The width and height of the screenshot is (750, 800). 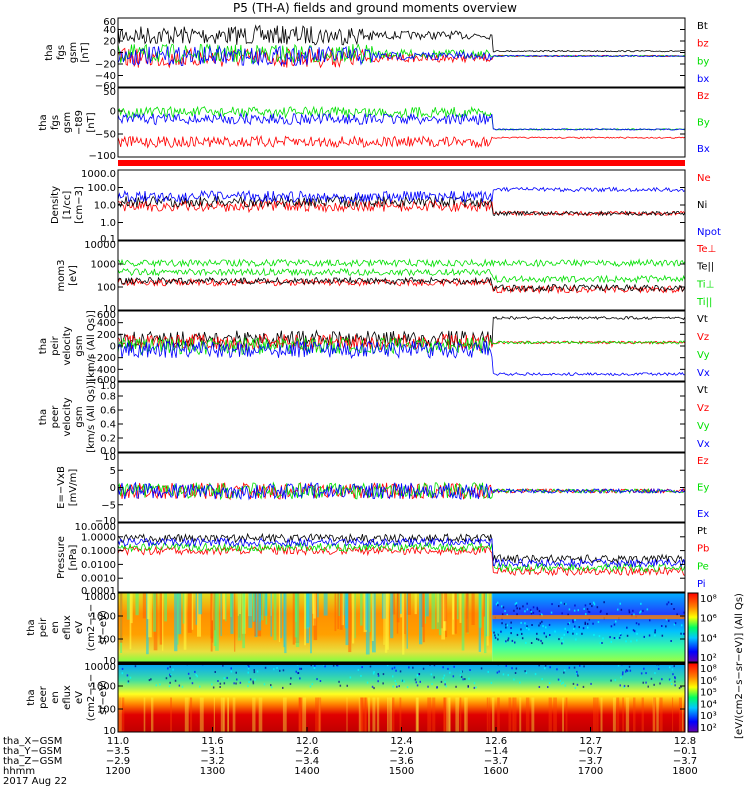 What do you see at coordinates (85, 52) in the screenshot?
I see `y-axis-label: [nT]` at bounding box center [85, 52].